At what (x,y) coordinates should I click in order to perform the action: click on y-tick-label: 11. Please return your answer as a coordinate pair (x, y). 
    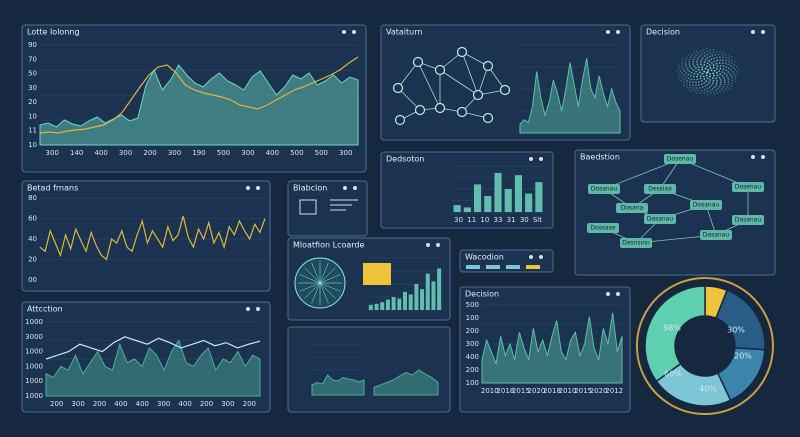
    Looking at the image, I should click on (32, 131).